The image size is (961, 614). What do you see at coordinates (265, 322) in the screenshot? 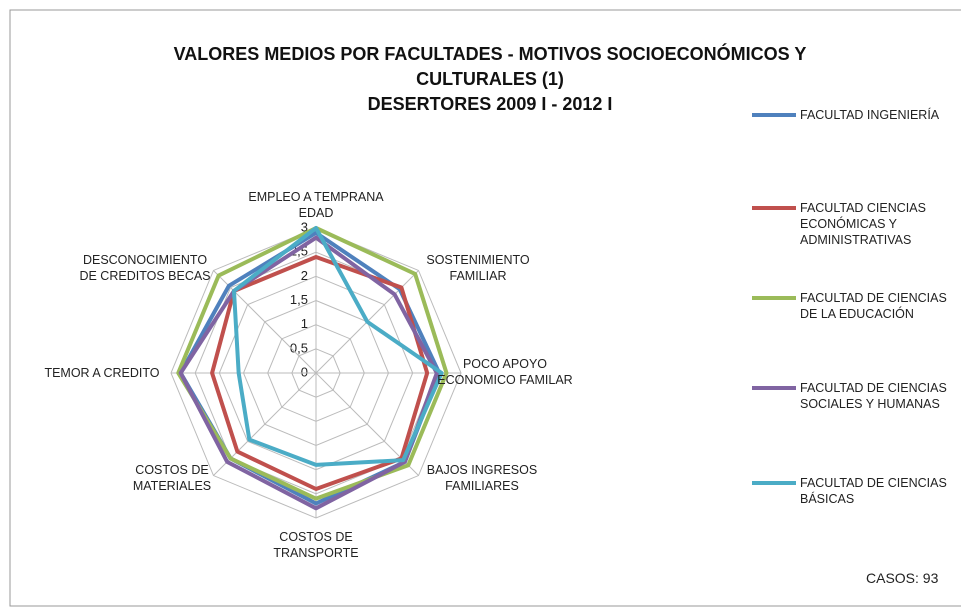
I see `axis-spoke` at bounding box center [265, 322].